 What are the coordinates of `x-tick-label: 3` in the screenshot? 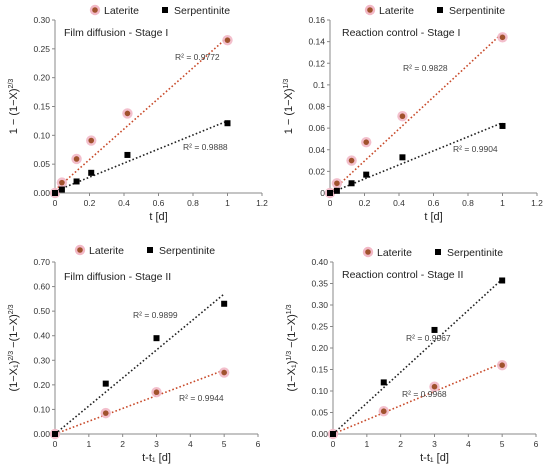 It's located at (156, 444).